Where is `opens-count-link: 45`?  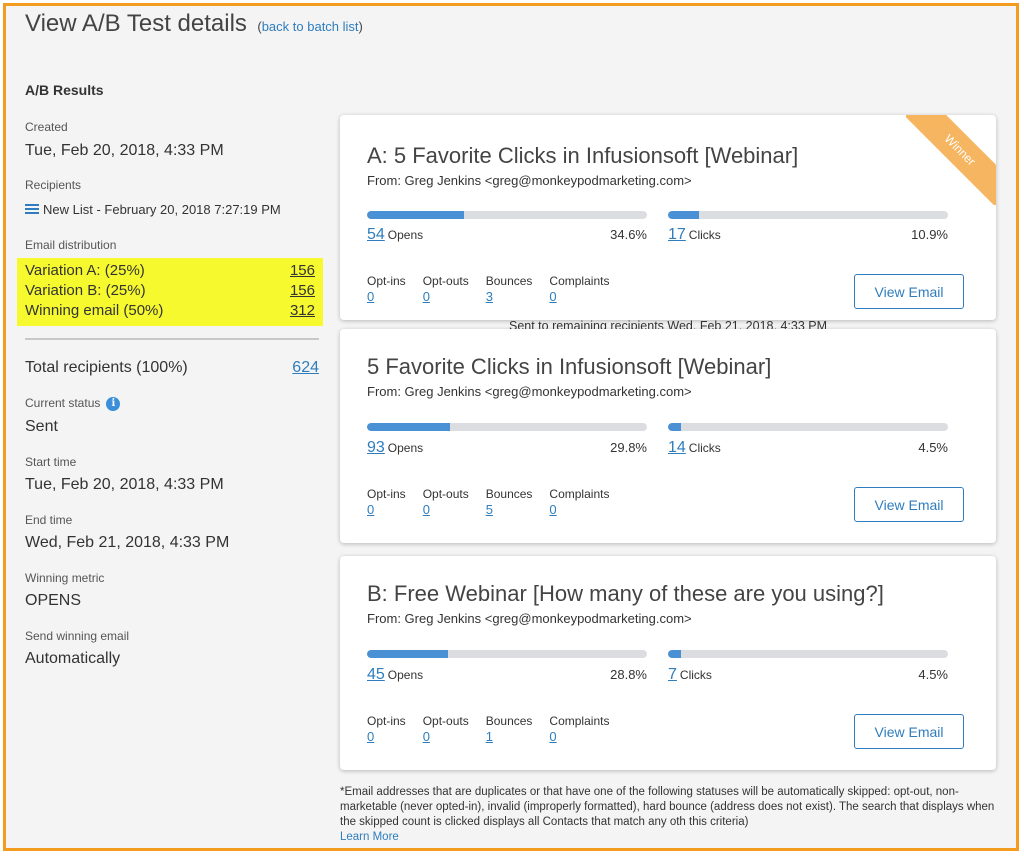
opens-count-link: 45 is located at coordinates (376, 674).